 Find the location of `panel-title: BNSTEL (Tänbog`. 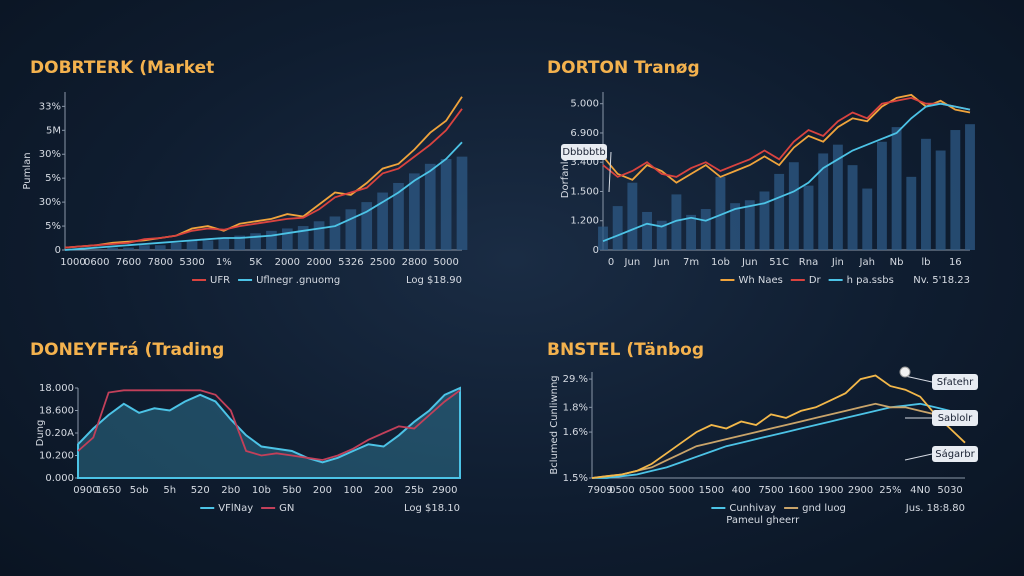

panel-title: BNSTEL (Tänbog is located at coordinates (625, 350).